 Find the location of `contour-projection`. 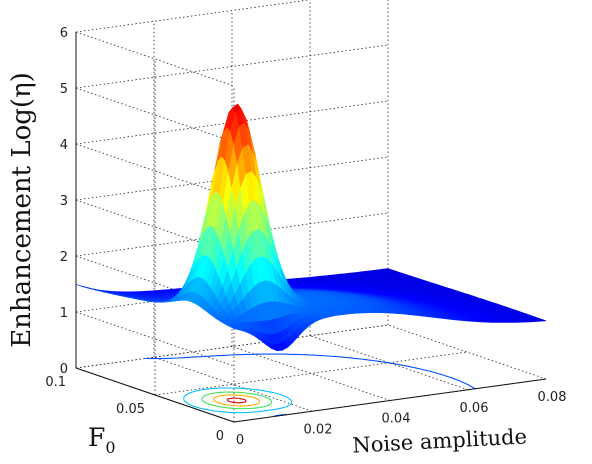

contour-projection is located at coordinates (310, 385).